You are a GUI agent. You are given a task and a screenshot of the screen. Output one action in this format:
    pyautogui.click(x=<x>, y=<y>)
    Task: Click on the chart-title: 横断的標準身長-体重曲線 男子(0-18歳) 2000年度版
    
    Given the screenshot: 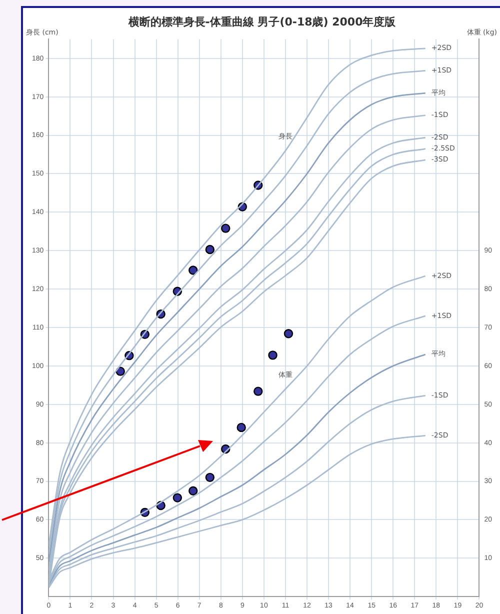 What is the action you would take?
    pyautogui.click(x=262, y=21)
    